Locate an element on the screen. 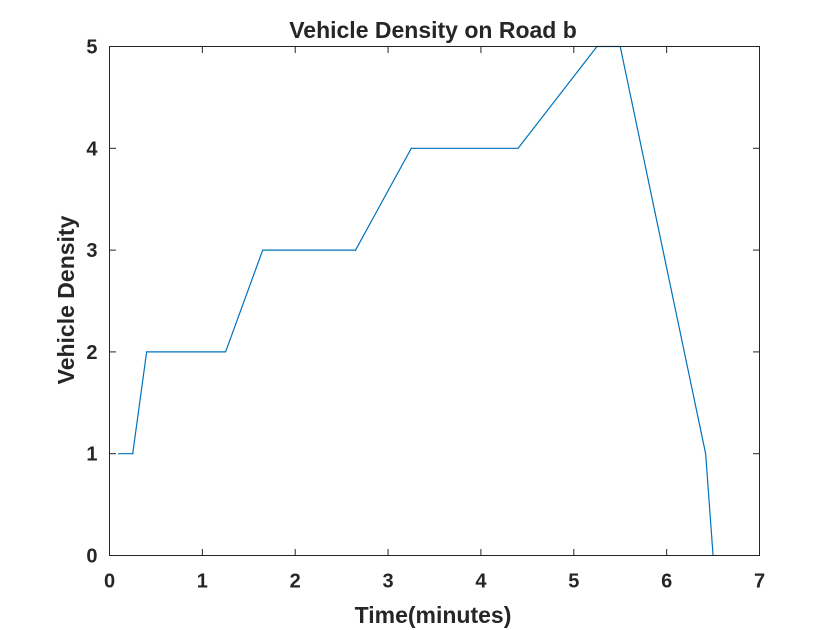 The width and height of the screenshot is (840, 630). x-tick-label: 2 is located at coordinates (295, 582).